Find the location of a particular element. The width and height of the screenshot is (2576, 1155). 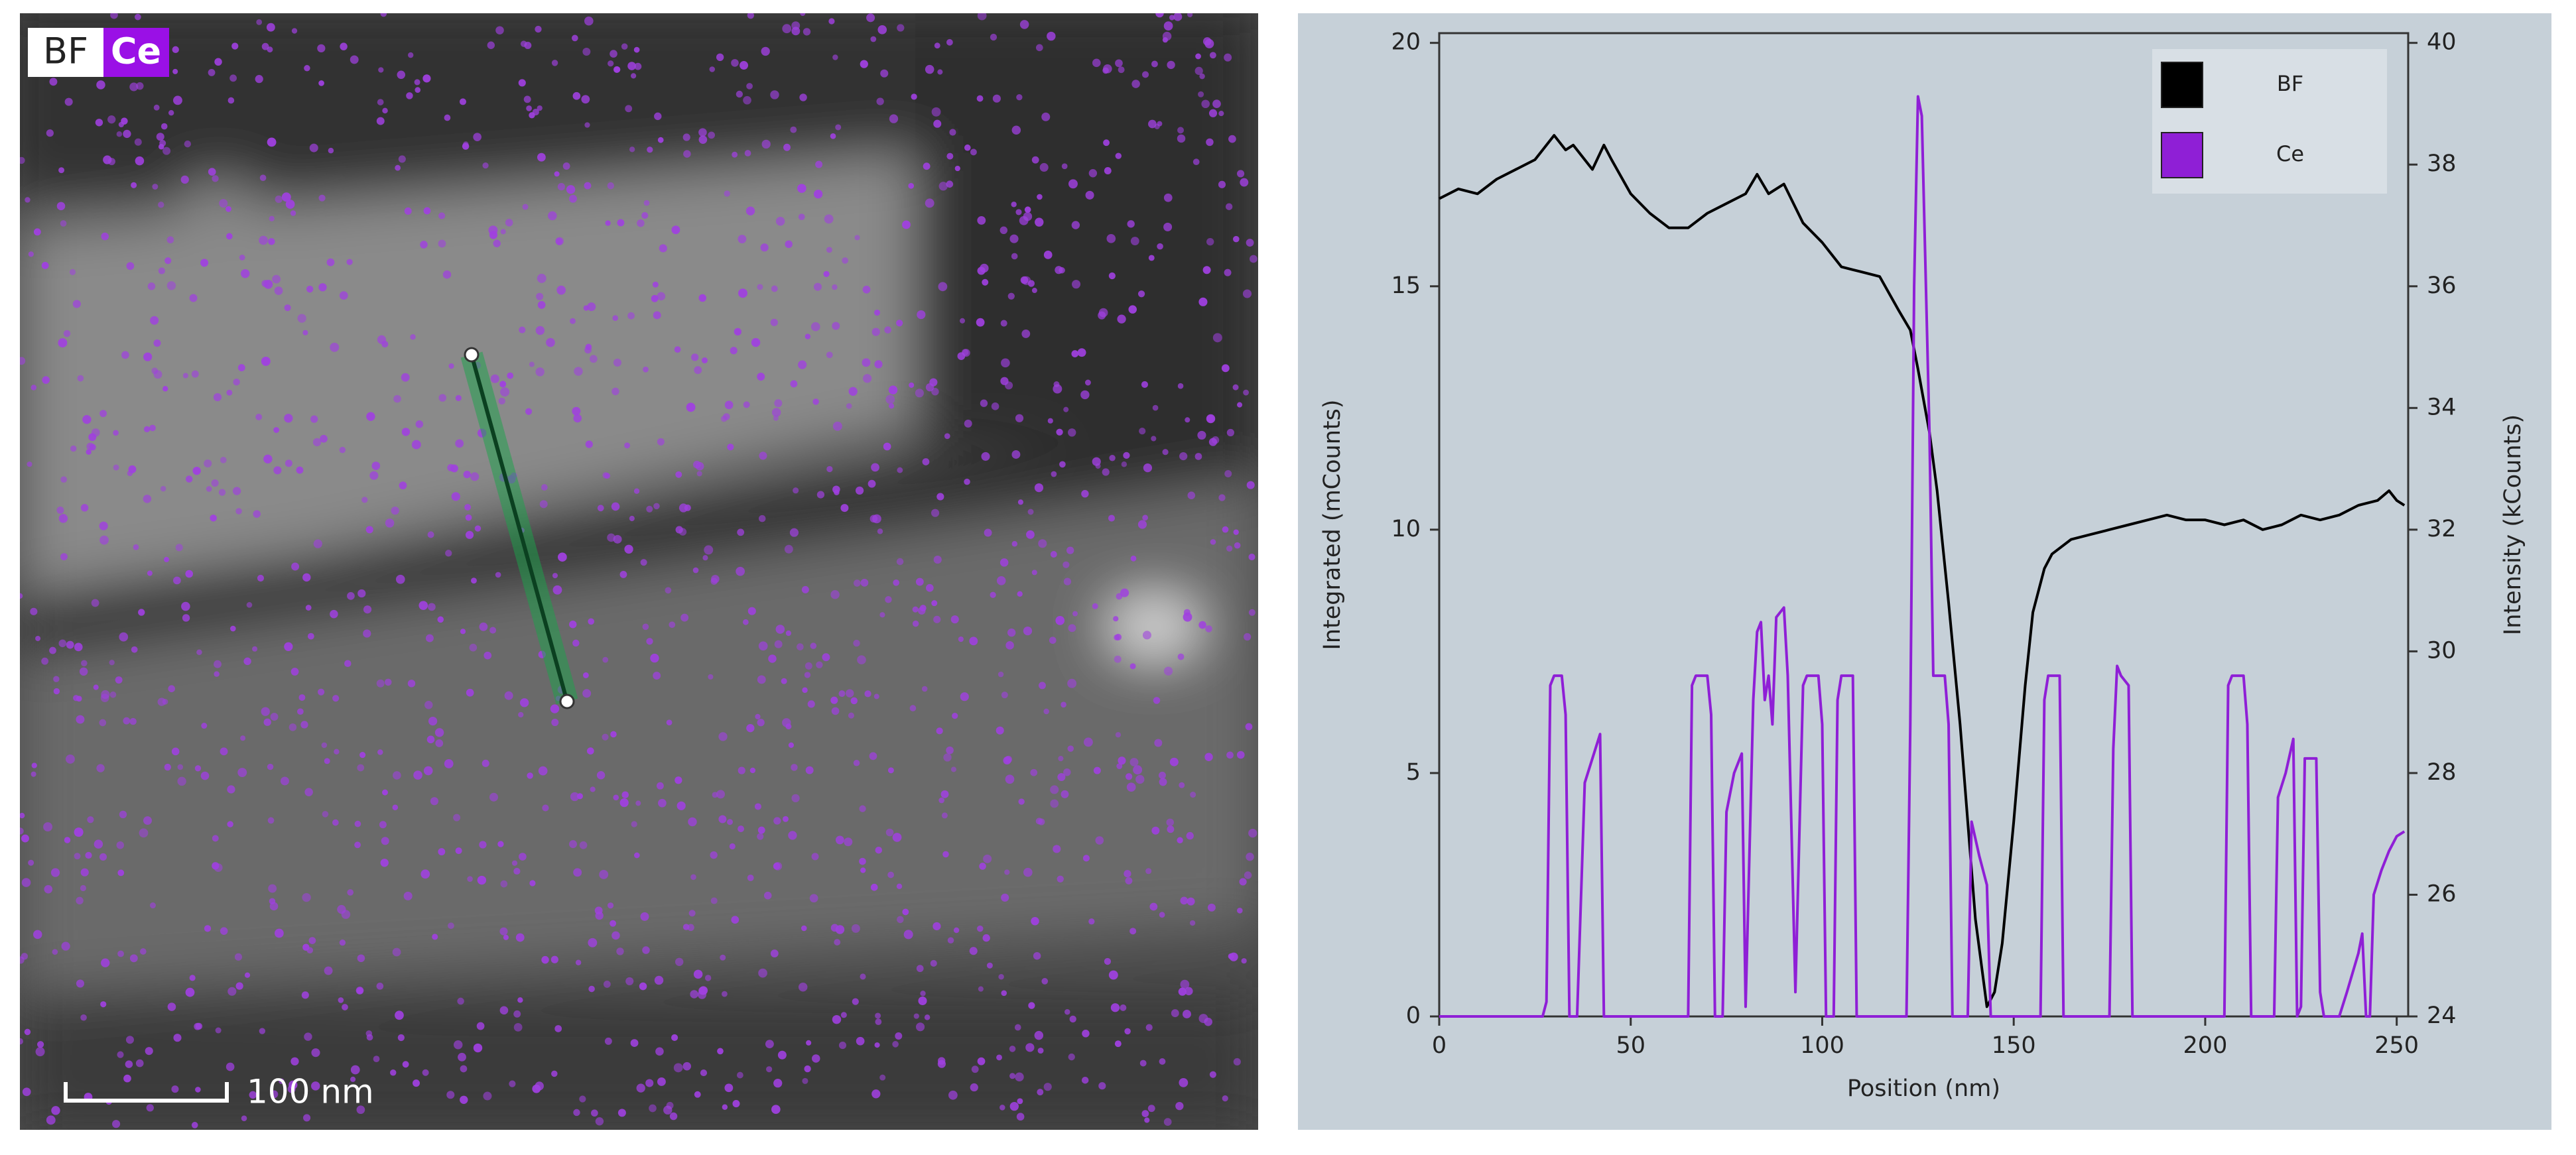

ce-label: Ce is located at coordinates (136, 51).